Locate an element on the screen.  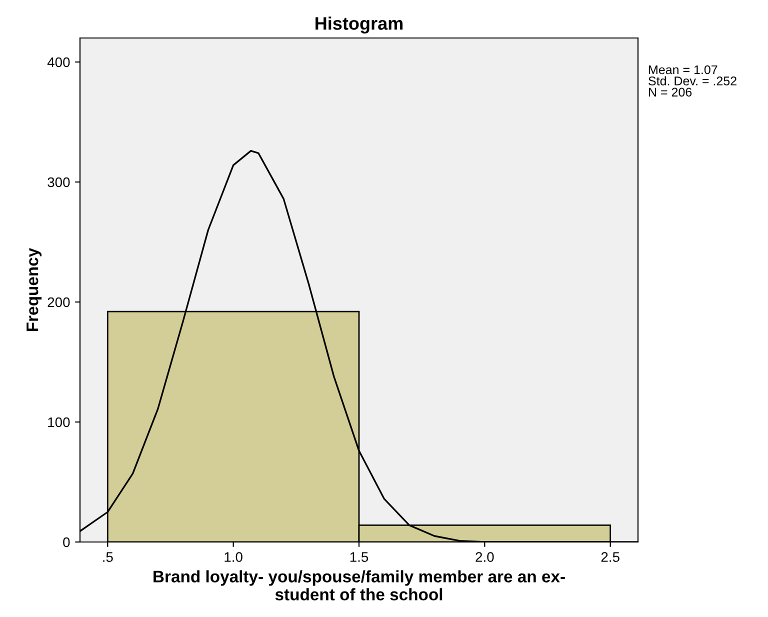
x-tick-label: 1.5 is located at coordinates (359, 557).